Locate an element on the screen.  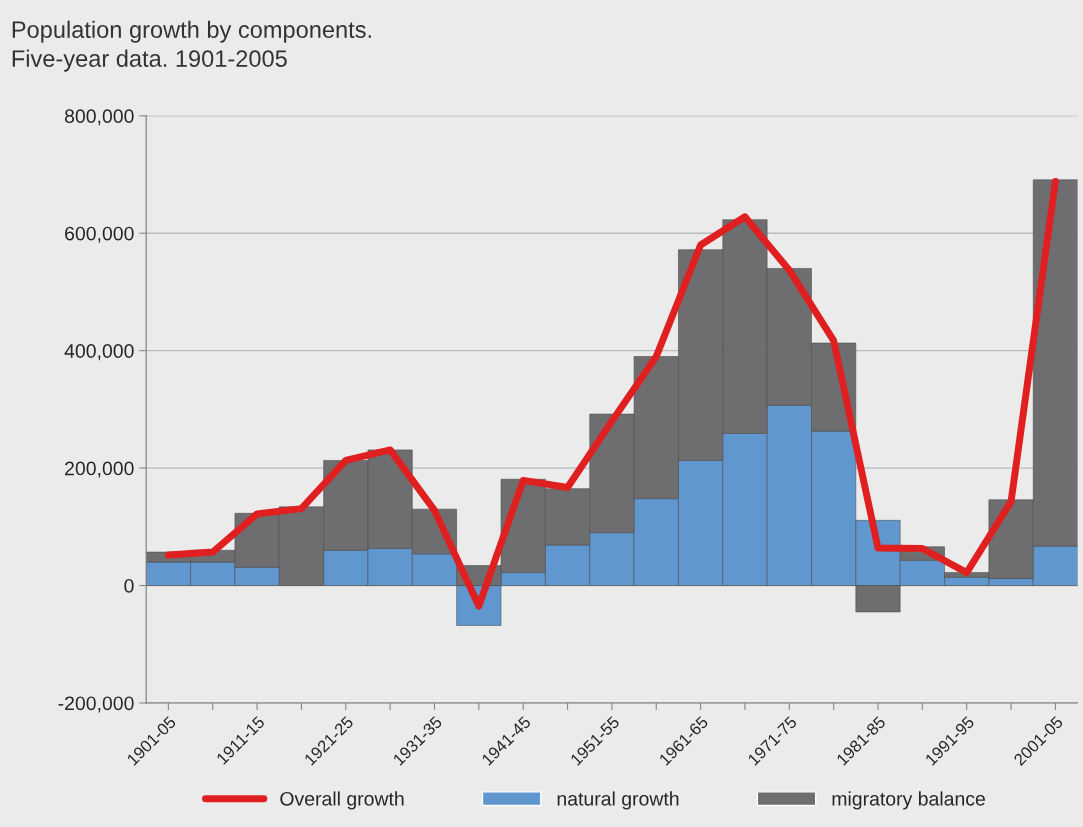
y-tick-label: 400,000 is located at coordinates (99, 352).